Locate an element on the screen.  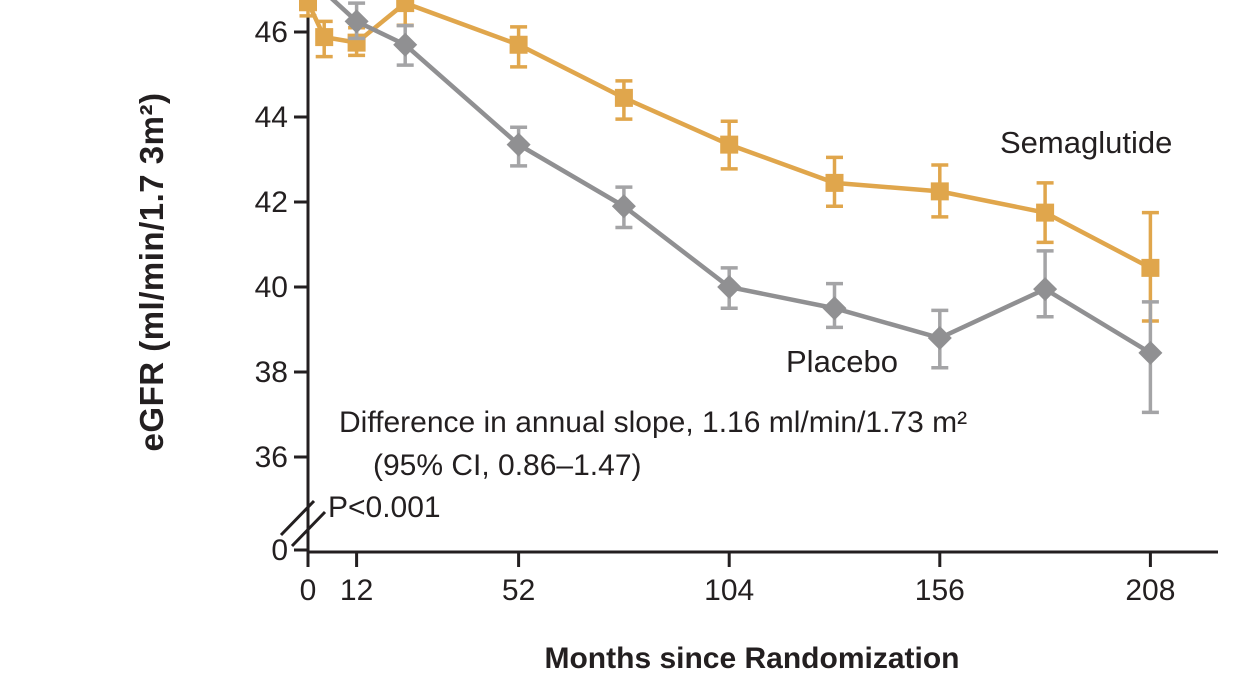
x-tick-label: 12 is located at coordinates (356, 590).